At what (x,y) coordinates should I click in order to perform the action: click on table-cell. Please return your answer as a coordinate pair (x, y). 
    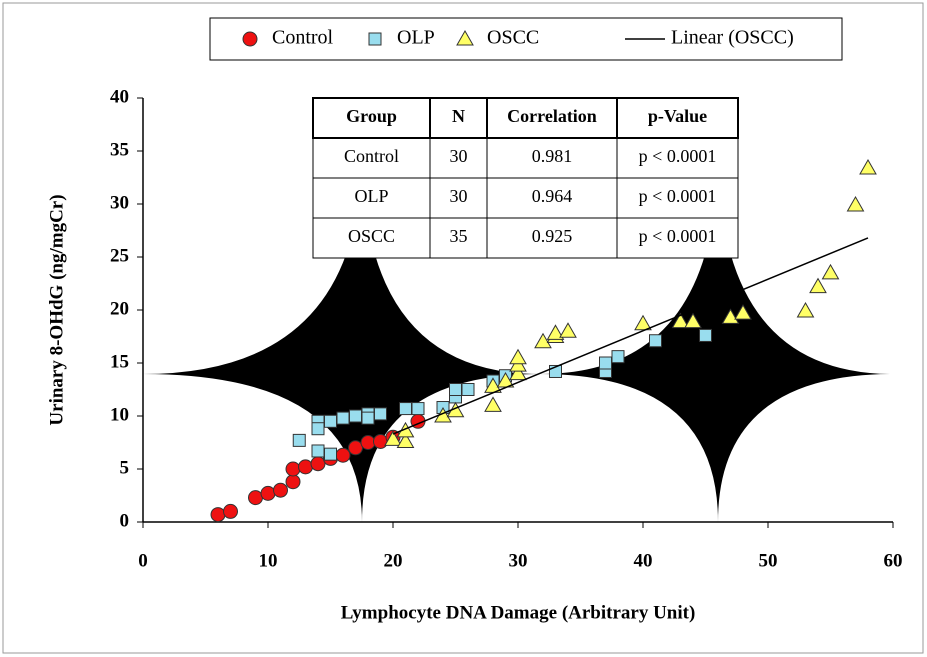
    Looking at the image, I should click on (677, 238).